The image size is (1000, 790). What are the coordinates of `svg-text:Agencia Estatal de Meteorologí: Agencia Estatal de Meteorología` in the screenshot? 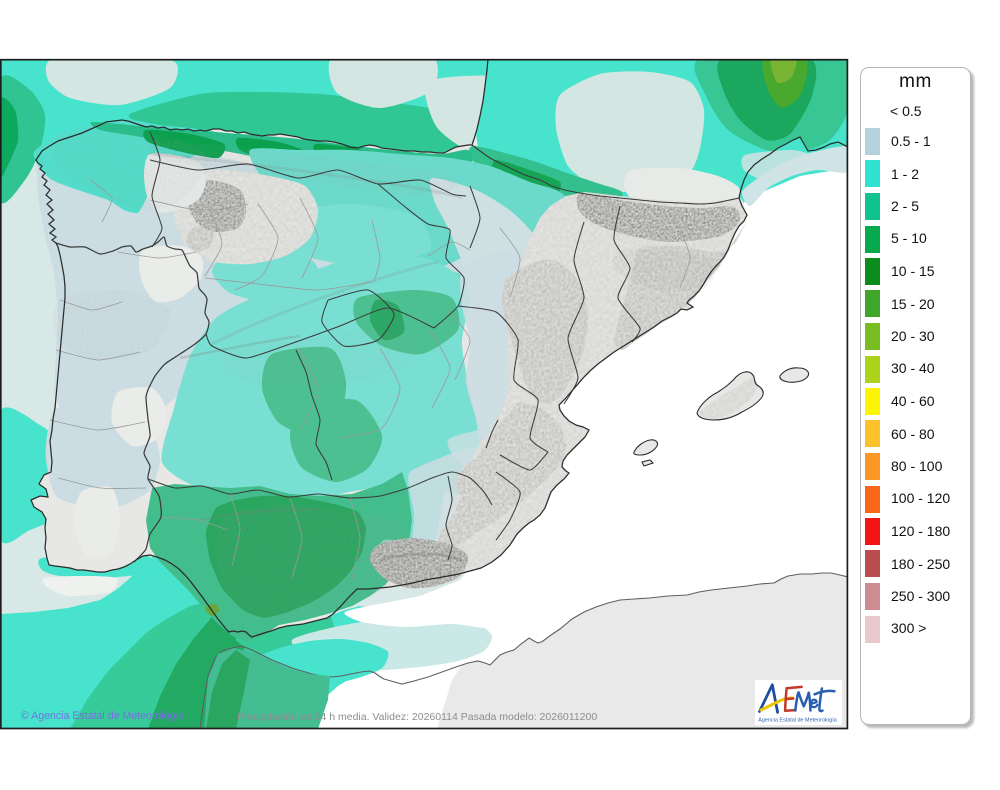 It's located at (798, 721).